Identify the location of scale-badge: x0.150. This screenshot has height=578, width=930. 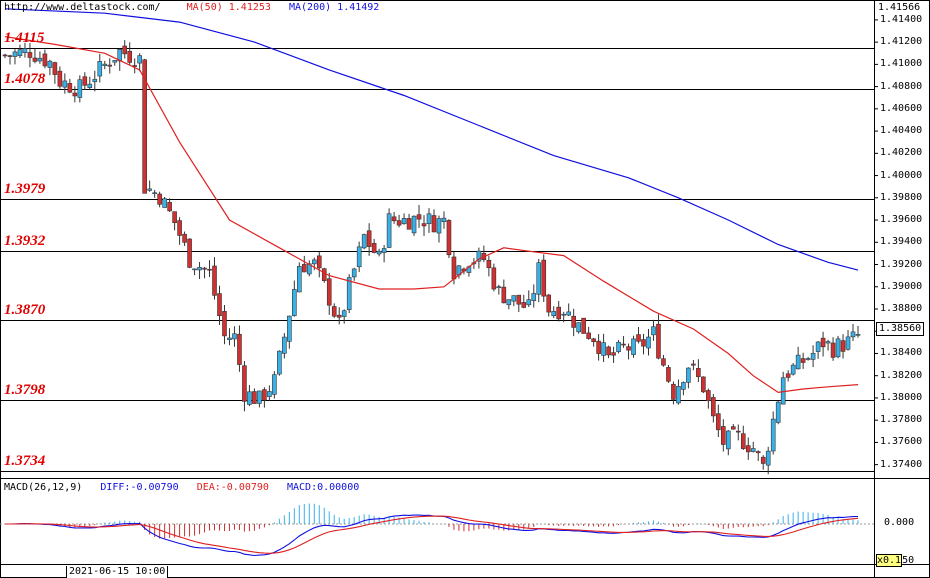
(895, 560).